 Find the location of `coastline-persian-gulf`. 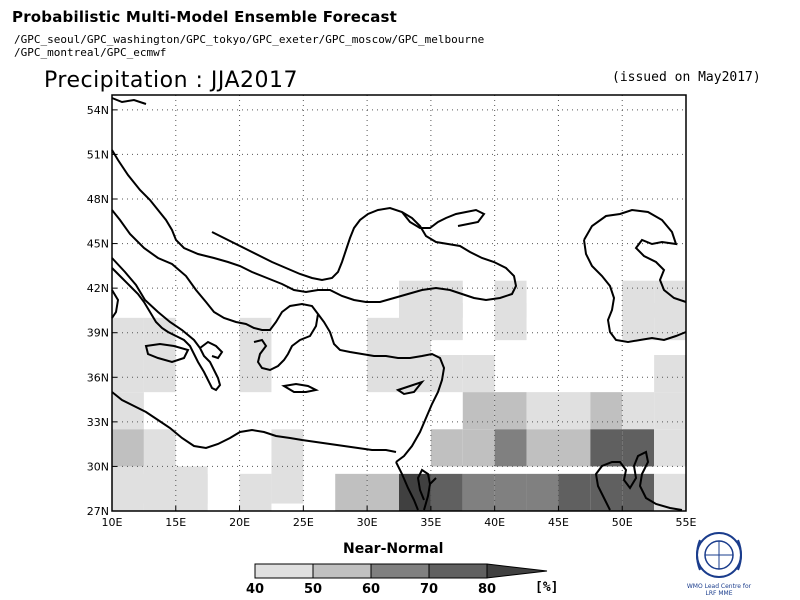

coastline-persian-gulf is located at coordinates (638, 480).